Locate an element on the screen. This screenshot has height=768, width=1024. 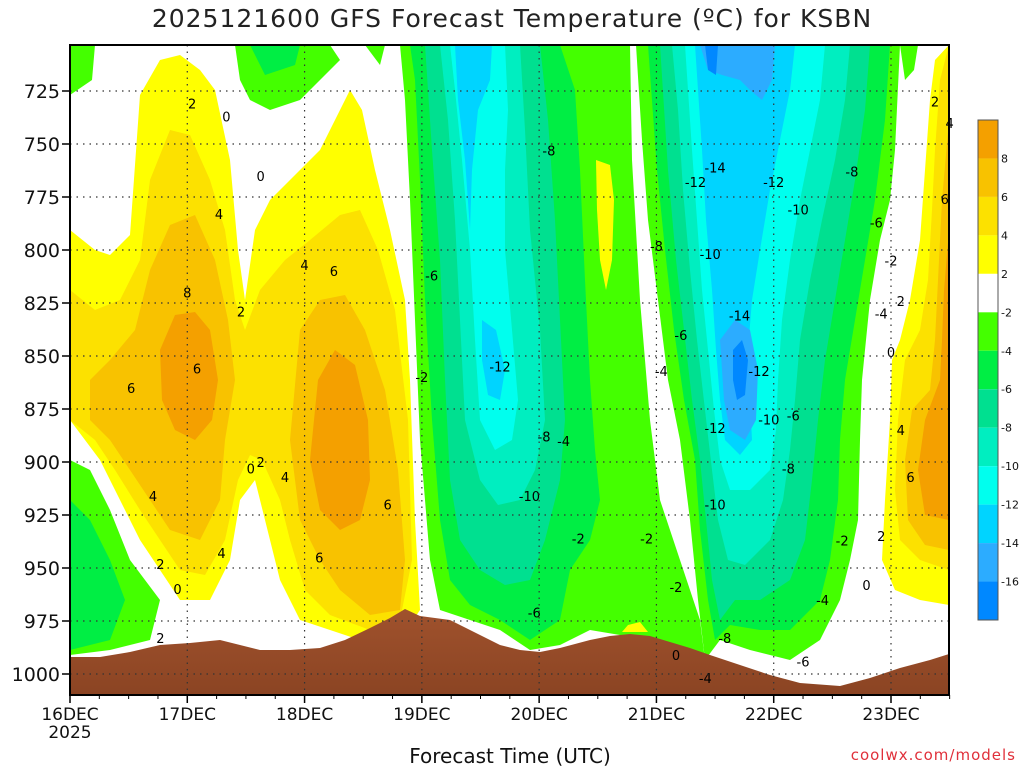
x-tick-label: 18DEC is located at coordinates (304, 715).